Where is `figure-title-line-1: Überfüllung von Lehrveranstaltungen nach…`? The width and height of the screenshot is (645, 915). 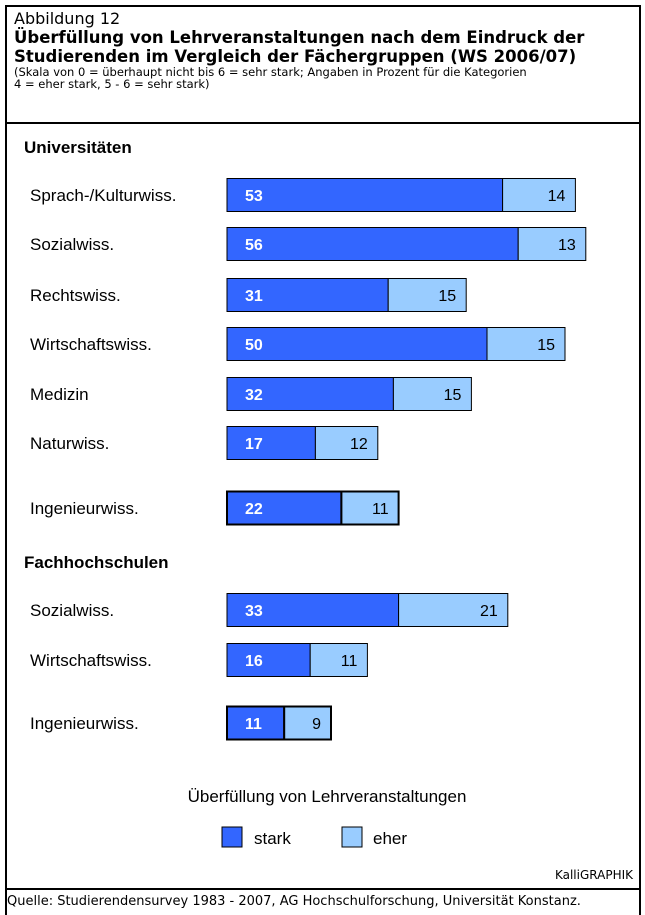
figure-title-line-1: Überfüllung von Lehrveranstaltungen nach… is located at coordinates (299, 37).